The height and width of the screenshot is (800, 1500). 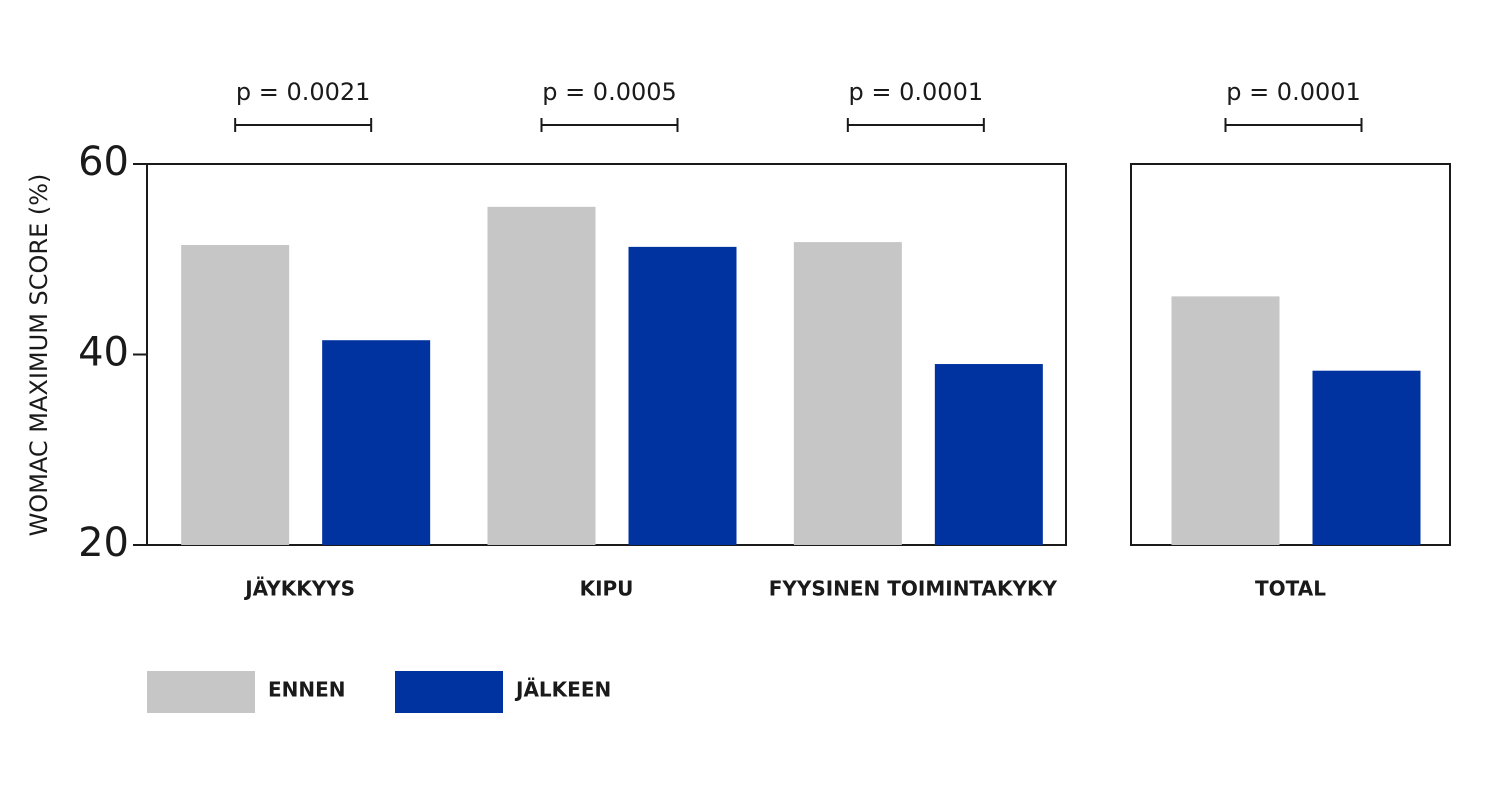 What do you see at coordinates (609, 92) in the screenshot?
I see `p-value: p = 0.0005` at bounding box center [609, 92].